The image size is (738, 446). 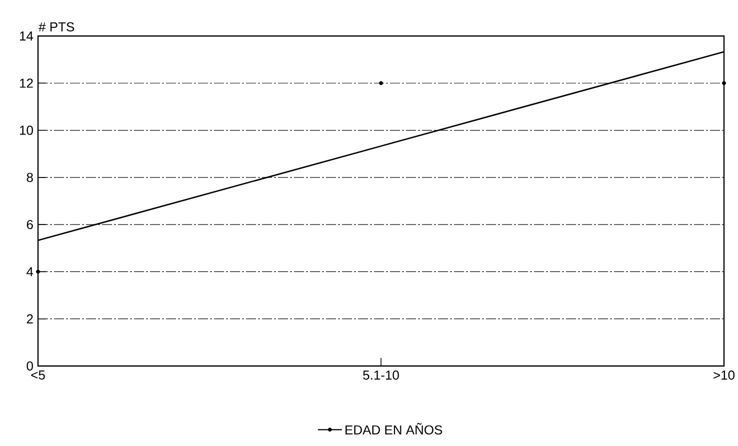 What do you see at coordinates (381, 375) in the screenshot?
I see `x-tick-label: 5.1-10` at bounding box center [381, 375].